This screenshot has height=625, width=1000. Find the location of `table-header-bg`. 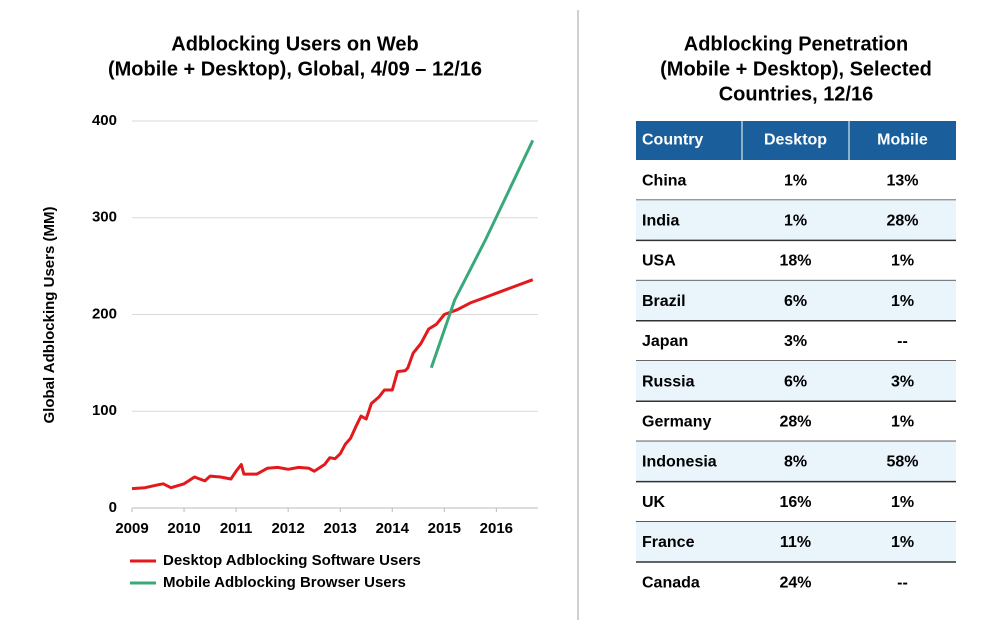

table-header-bg is located at coordinates (796, 140).